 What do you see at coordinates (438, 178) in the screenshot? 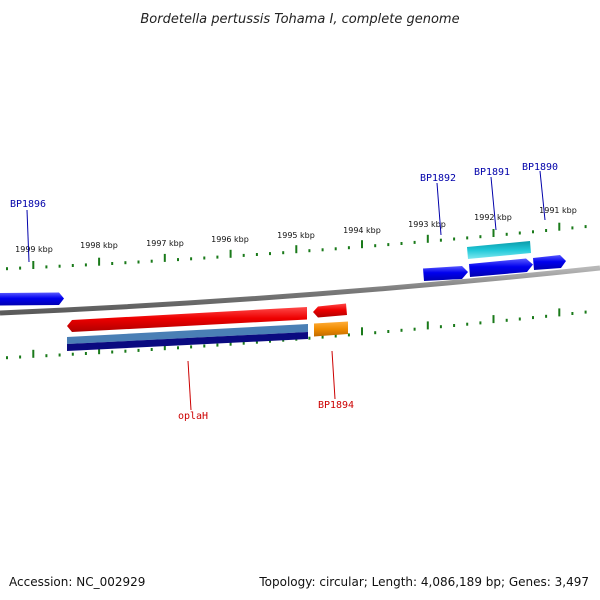
I see `gene-label-bp1892: BP1892` at bounding box center [438, 178].